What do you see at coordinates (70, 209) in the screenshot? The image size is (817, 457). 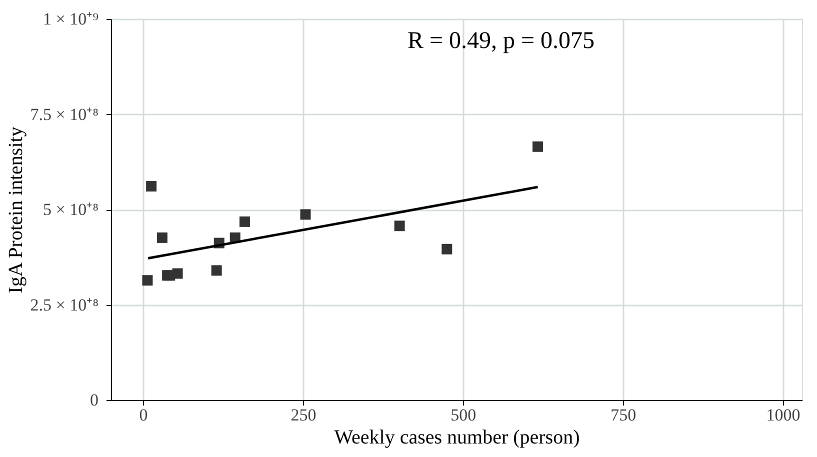 I see `y-tick-label: 5 × 10⁺⁸` at bounding box center [70, 209].